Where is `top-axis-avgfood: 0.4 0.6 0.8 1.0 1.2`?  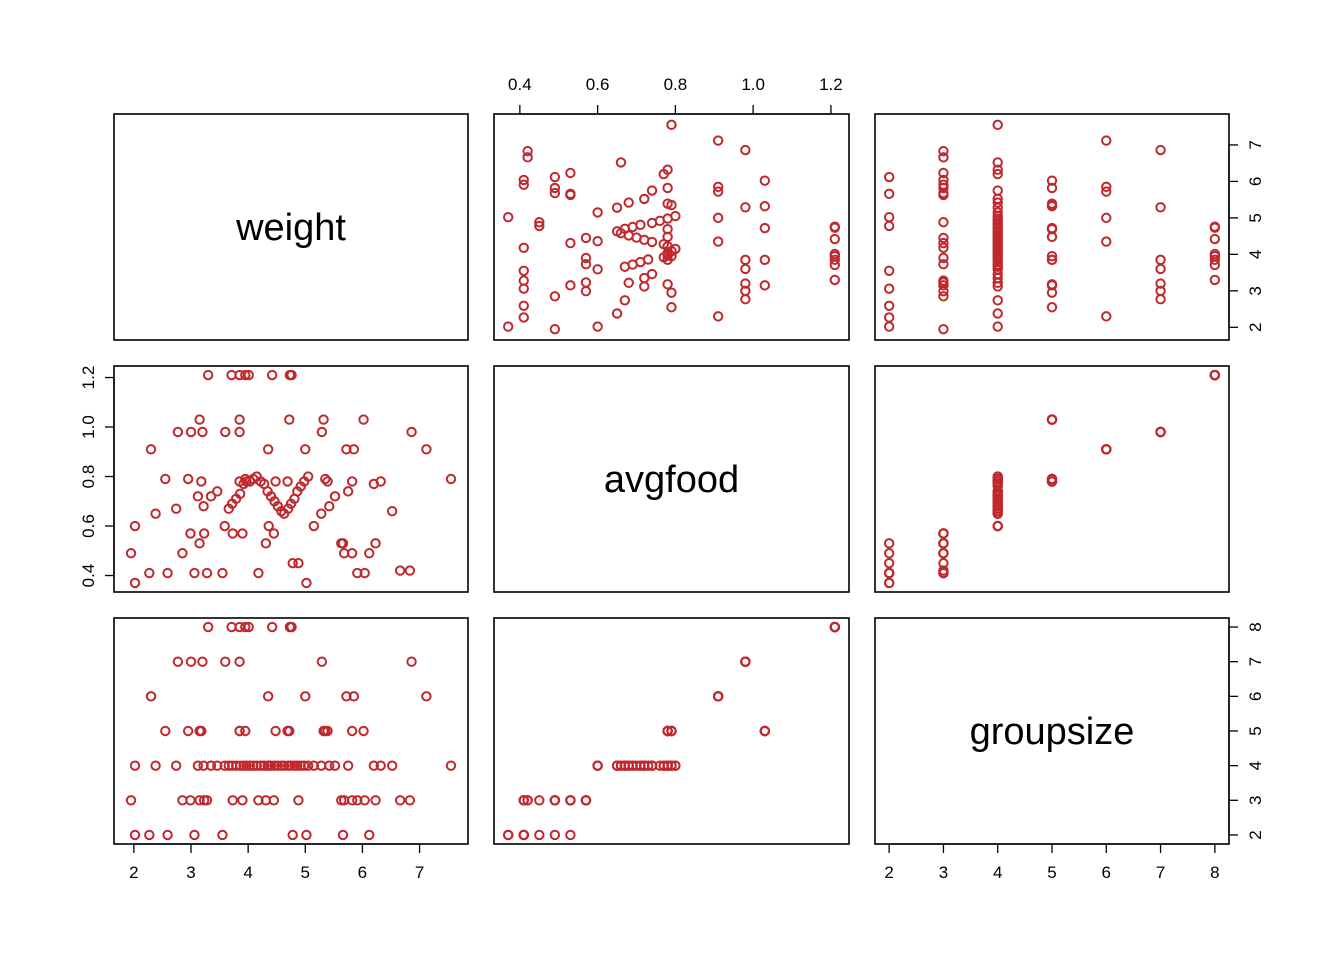
top-axis-avgfood: 0.4 0.6 0.8 1.0 1.2 is located at coordinates (675, 95).